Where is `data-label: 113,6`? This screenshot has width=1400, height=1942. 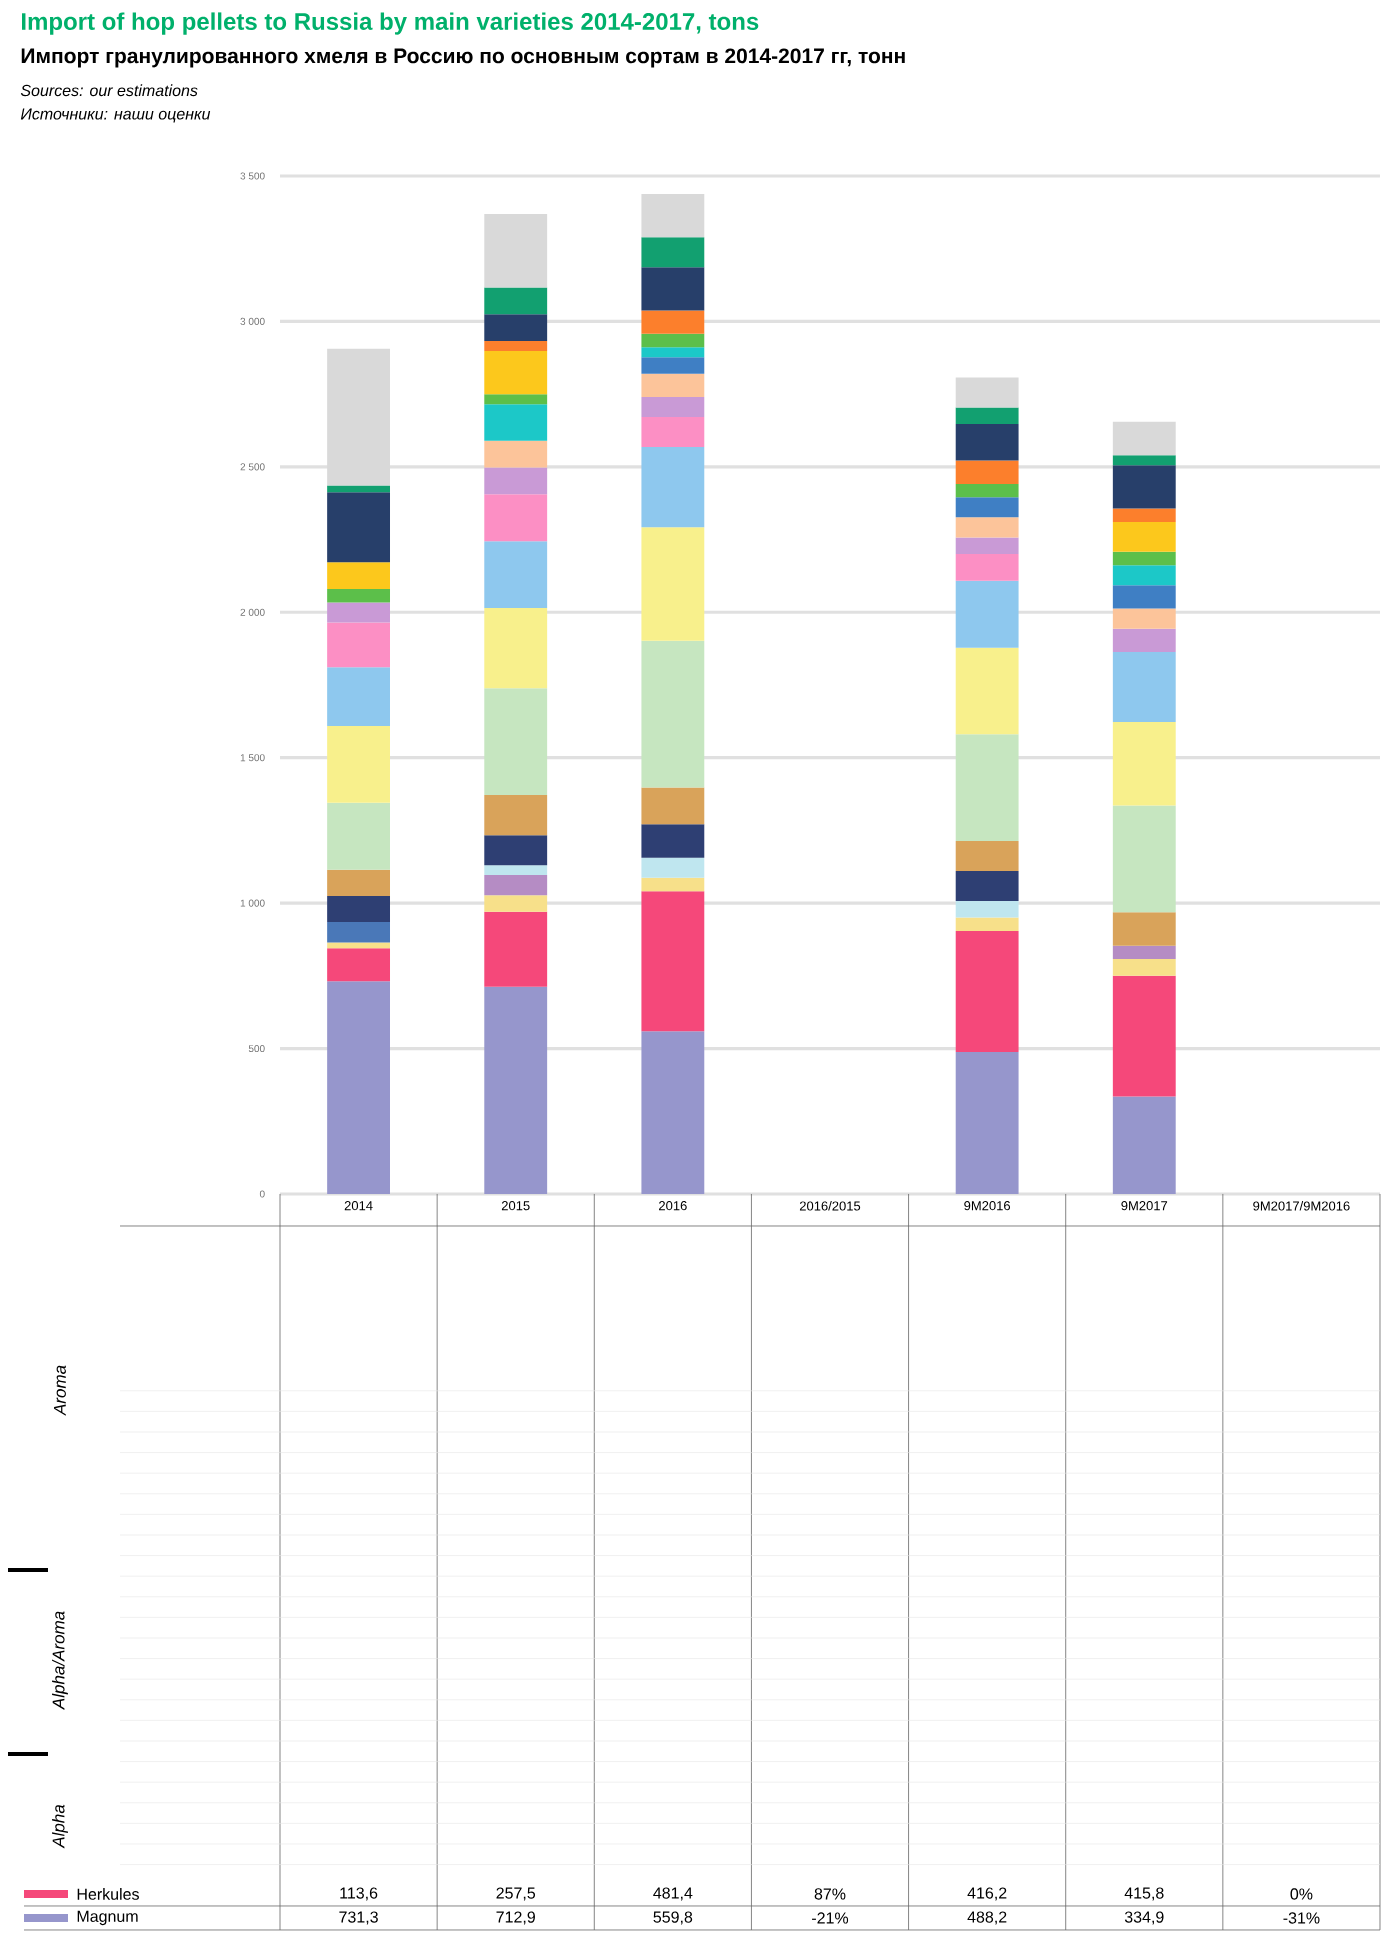 data-label: 113,6 is located at coordinates (359, 1894).